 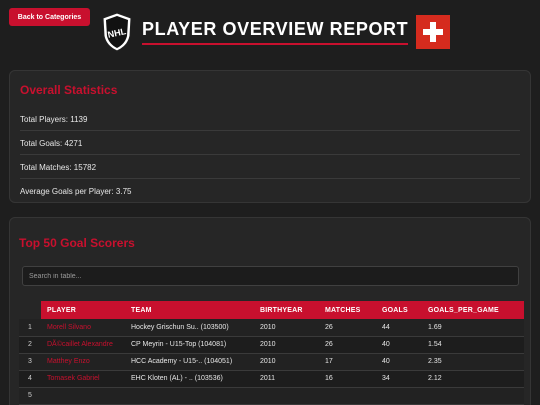 I want to click on cell-player, so click(x=83, y=396).